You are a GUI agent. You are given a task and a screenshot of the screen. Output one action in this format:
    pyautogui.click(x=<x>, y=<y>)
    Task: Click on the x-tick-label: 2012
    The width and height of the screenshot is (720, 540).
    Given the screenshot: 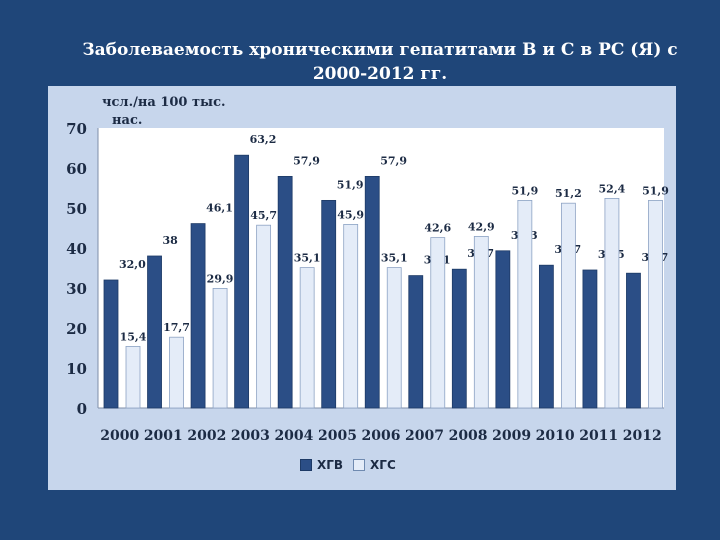 What is the action you would take?
    pyautogui.click(x=642, y=436)
    